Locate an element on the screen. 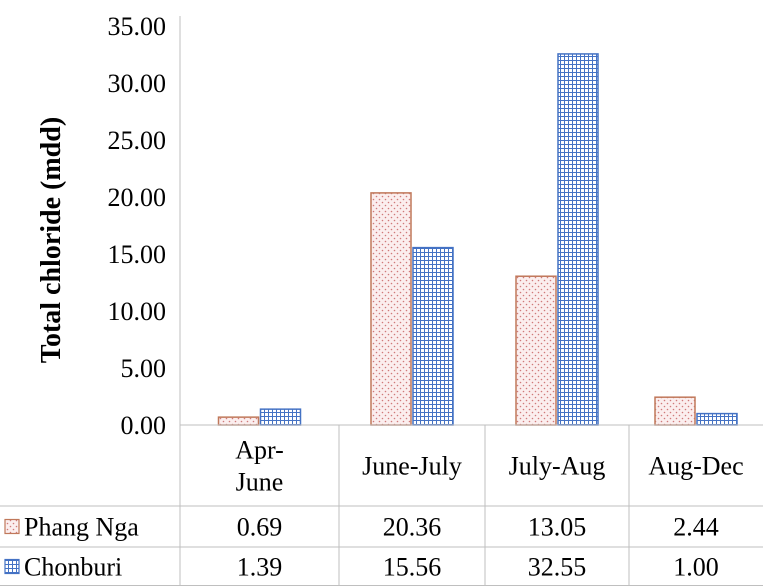 This screenshot has height=586, width=763. table-value: 15.56 is located at coordinates (412, 567).